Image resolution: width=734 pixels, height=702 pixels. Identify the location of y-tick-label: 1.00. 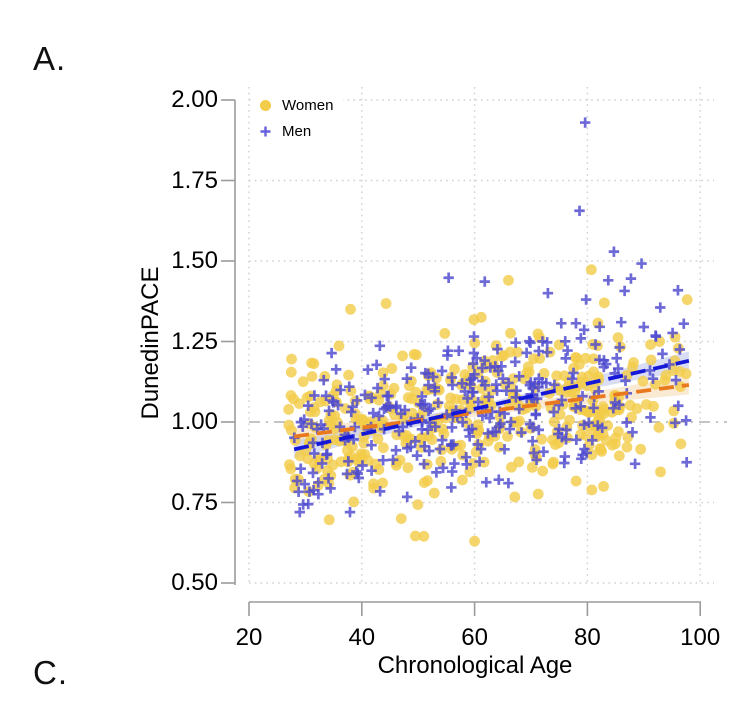
(194, 421).